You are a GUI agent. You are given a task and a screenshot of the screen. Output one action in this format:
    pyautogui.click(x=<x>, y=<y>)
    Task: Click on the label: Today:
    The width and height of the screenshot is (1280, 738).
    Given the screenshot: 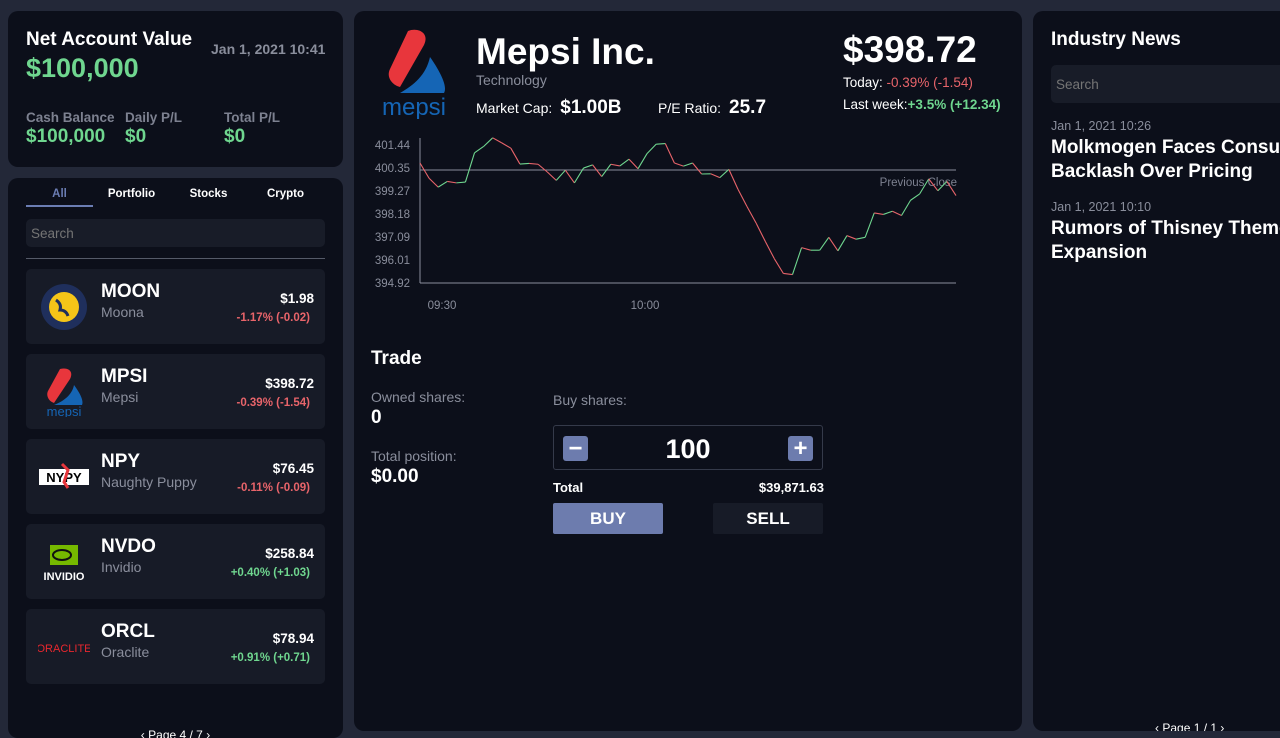 What is the action you would take?
    pyautogui.click(x=863, y=82)
    